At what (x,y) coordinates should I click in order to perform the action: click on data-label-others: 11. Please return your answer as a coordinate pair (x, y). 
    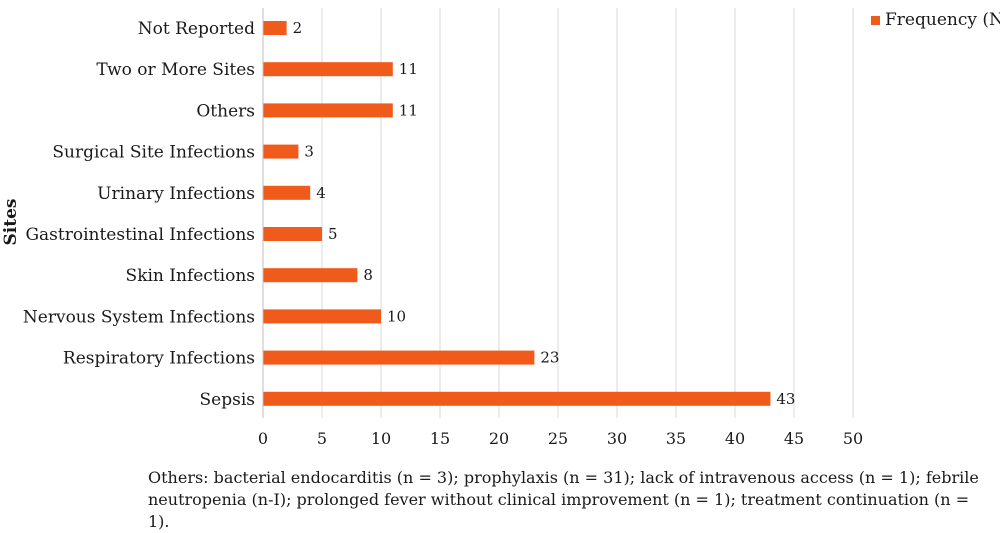
    Looking at the image, I should click on (408, 110).